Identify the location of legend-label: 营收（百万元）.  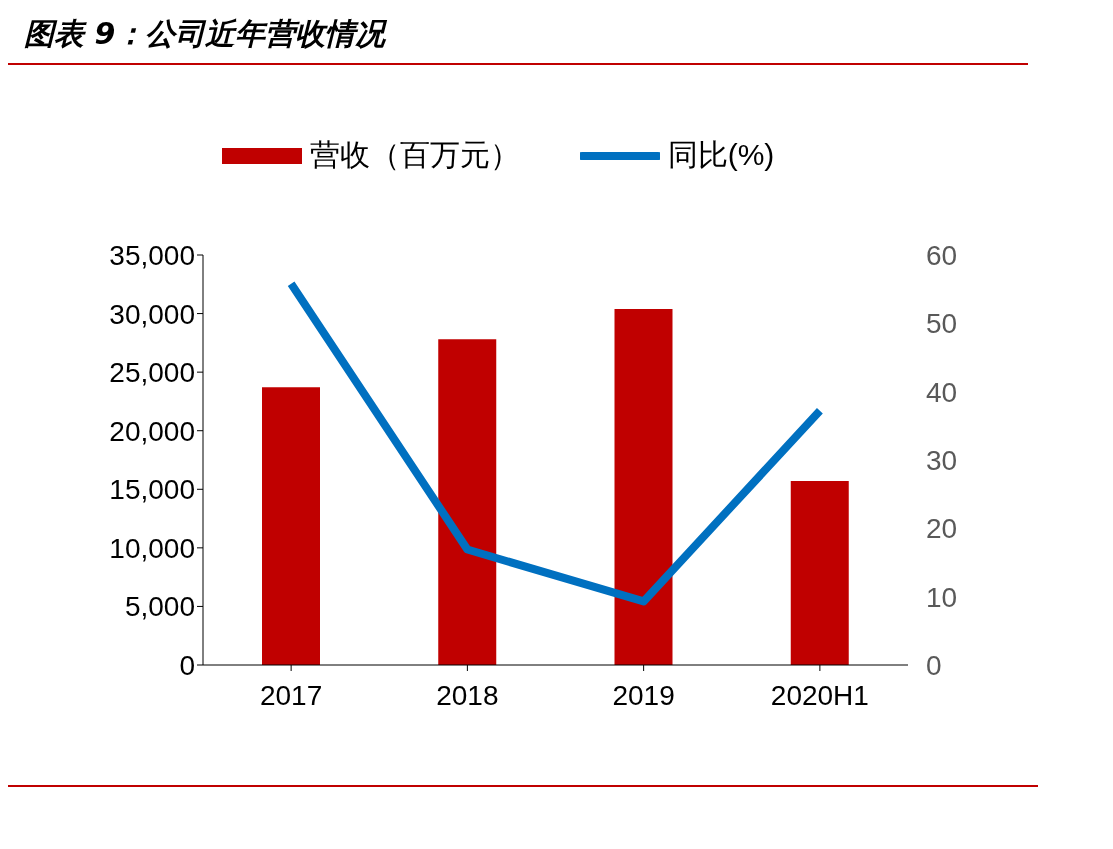
(414, 155).